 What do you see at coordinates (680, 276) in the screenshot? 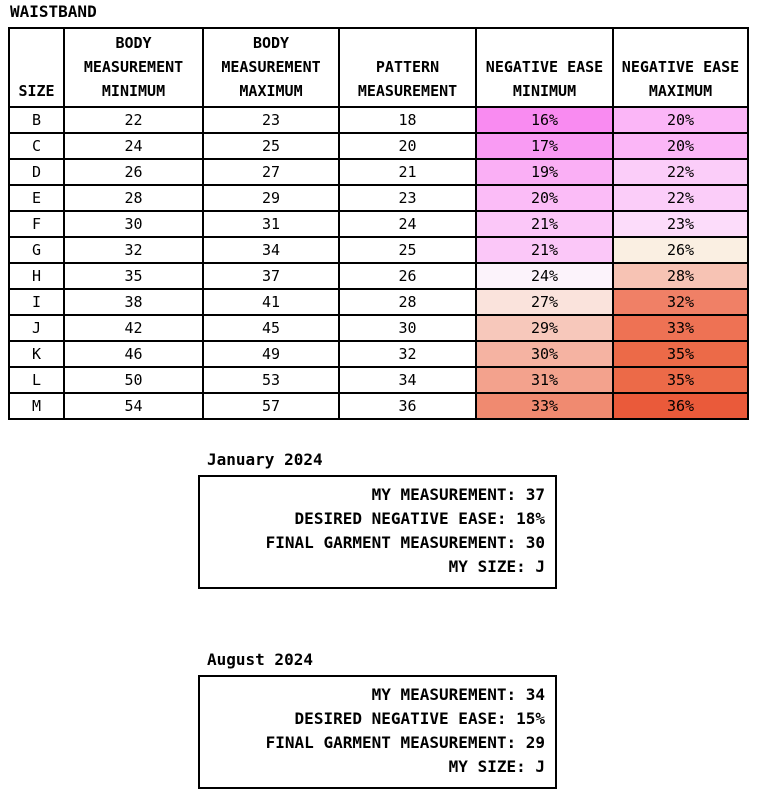
I see `cell-negative-ease-max: 28%` at bounding box center [680, 276].